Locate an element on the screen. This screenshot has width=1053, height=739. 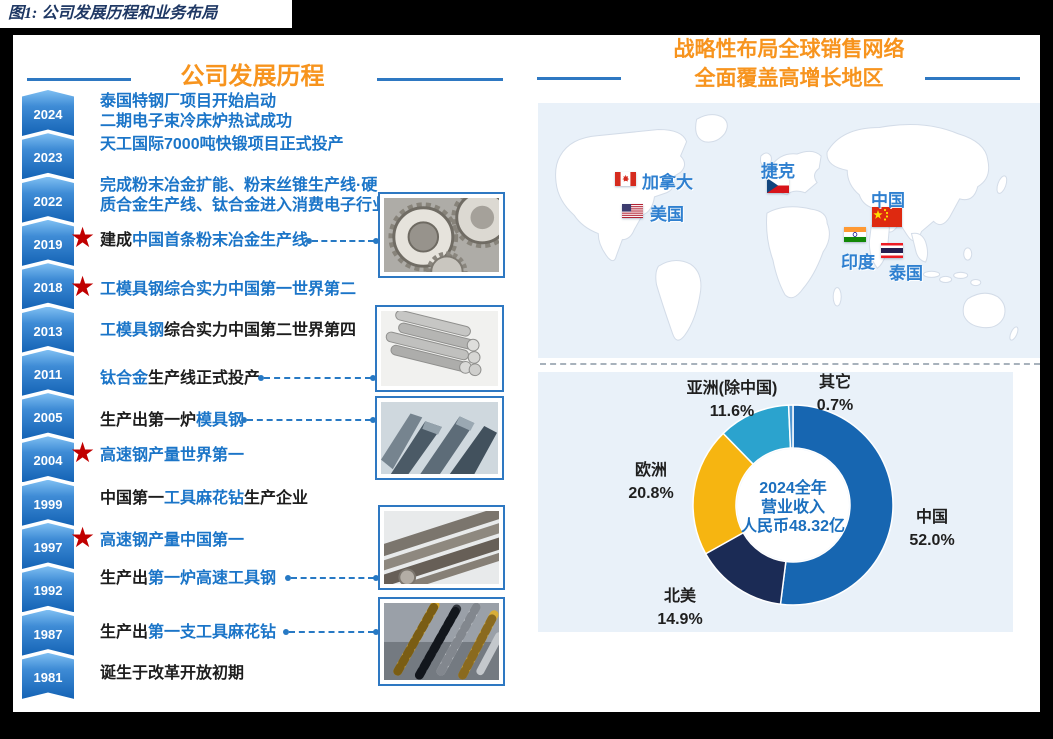
timeline-year-badge: 1999 is located at coordinates (48, 502).